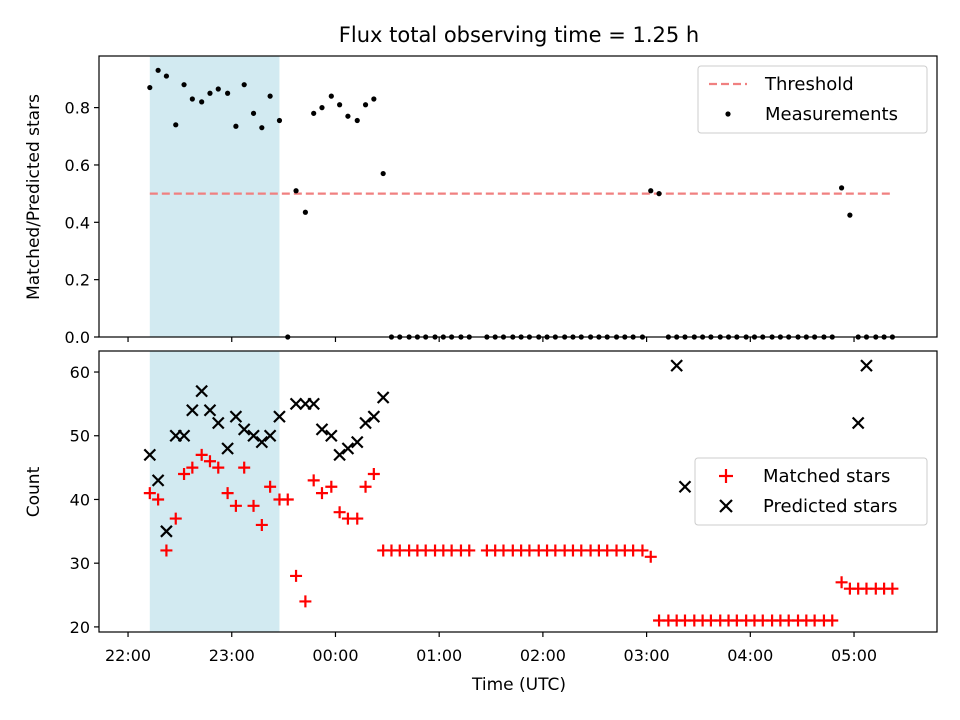 This screenshot has width=960, height=720. Describe the element at coordinates (214, 196) in the screenshot. I see `shaded-span` at that location.